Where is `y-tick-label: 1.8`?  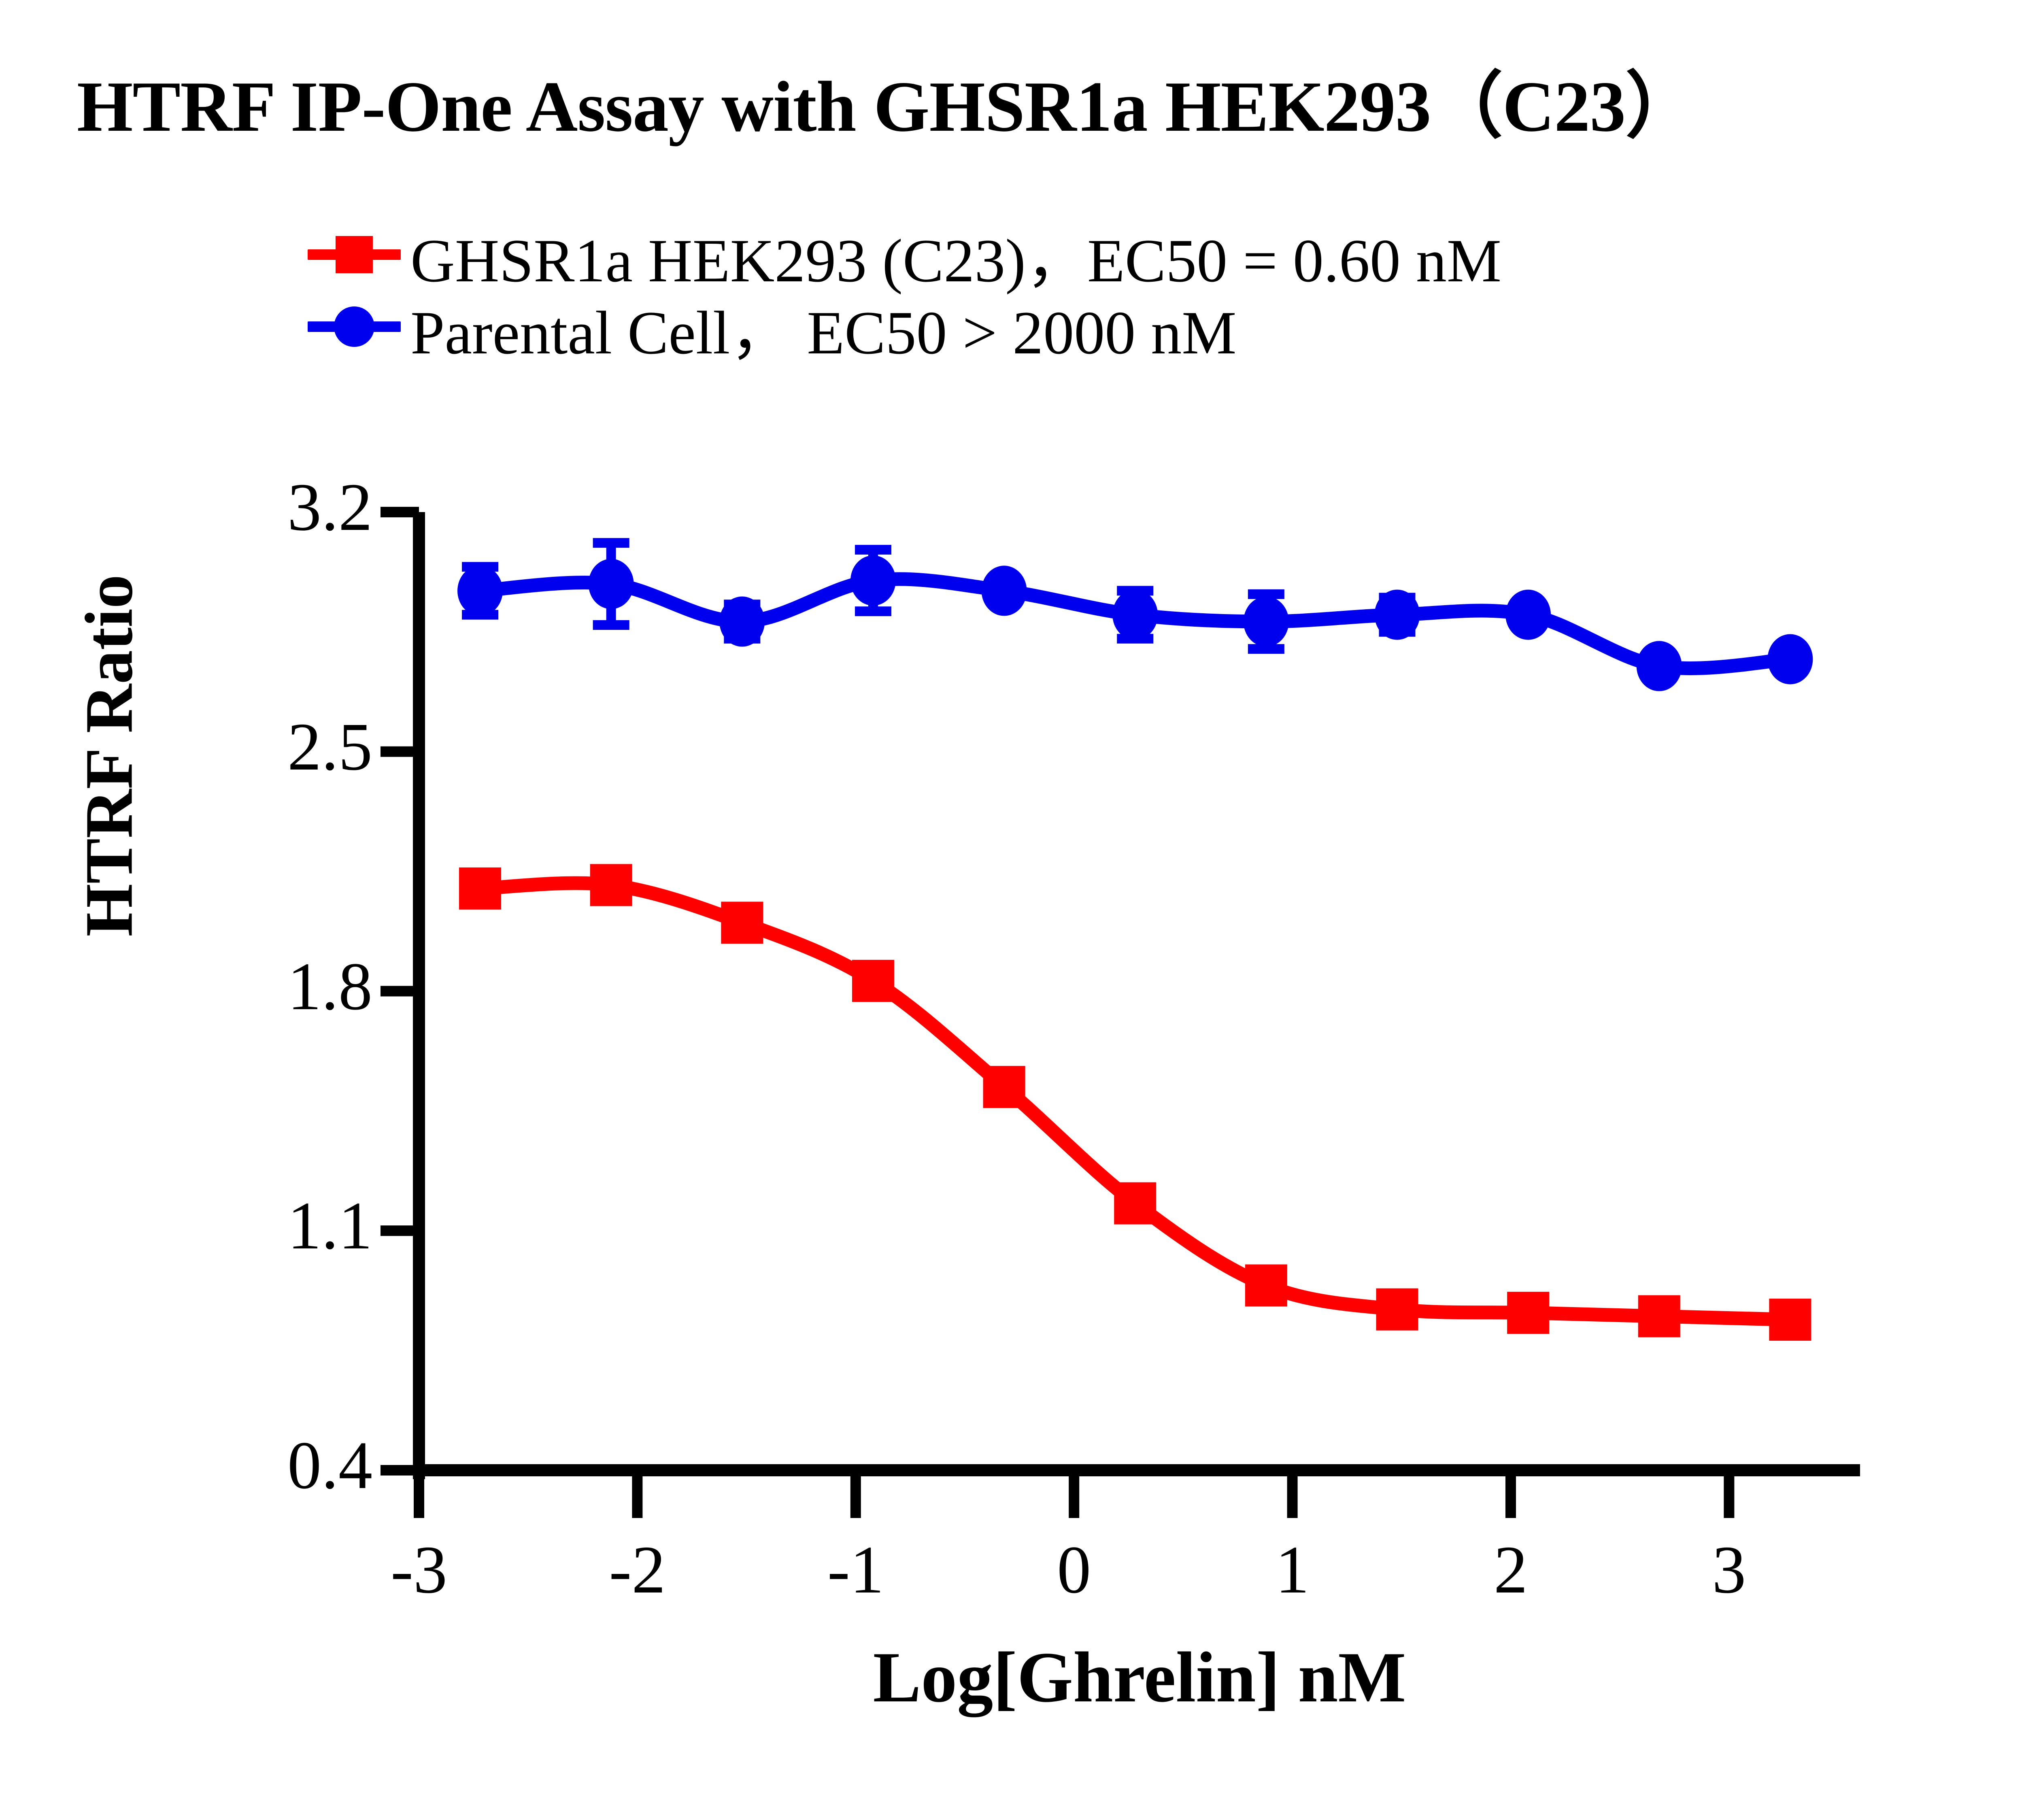 y-tick-label: 1.8 is located at coordinates (329, 986).